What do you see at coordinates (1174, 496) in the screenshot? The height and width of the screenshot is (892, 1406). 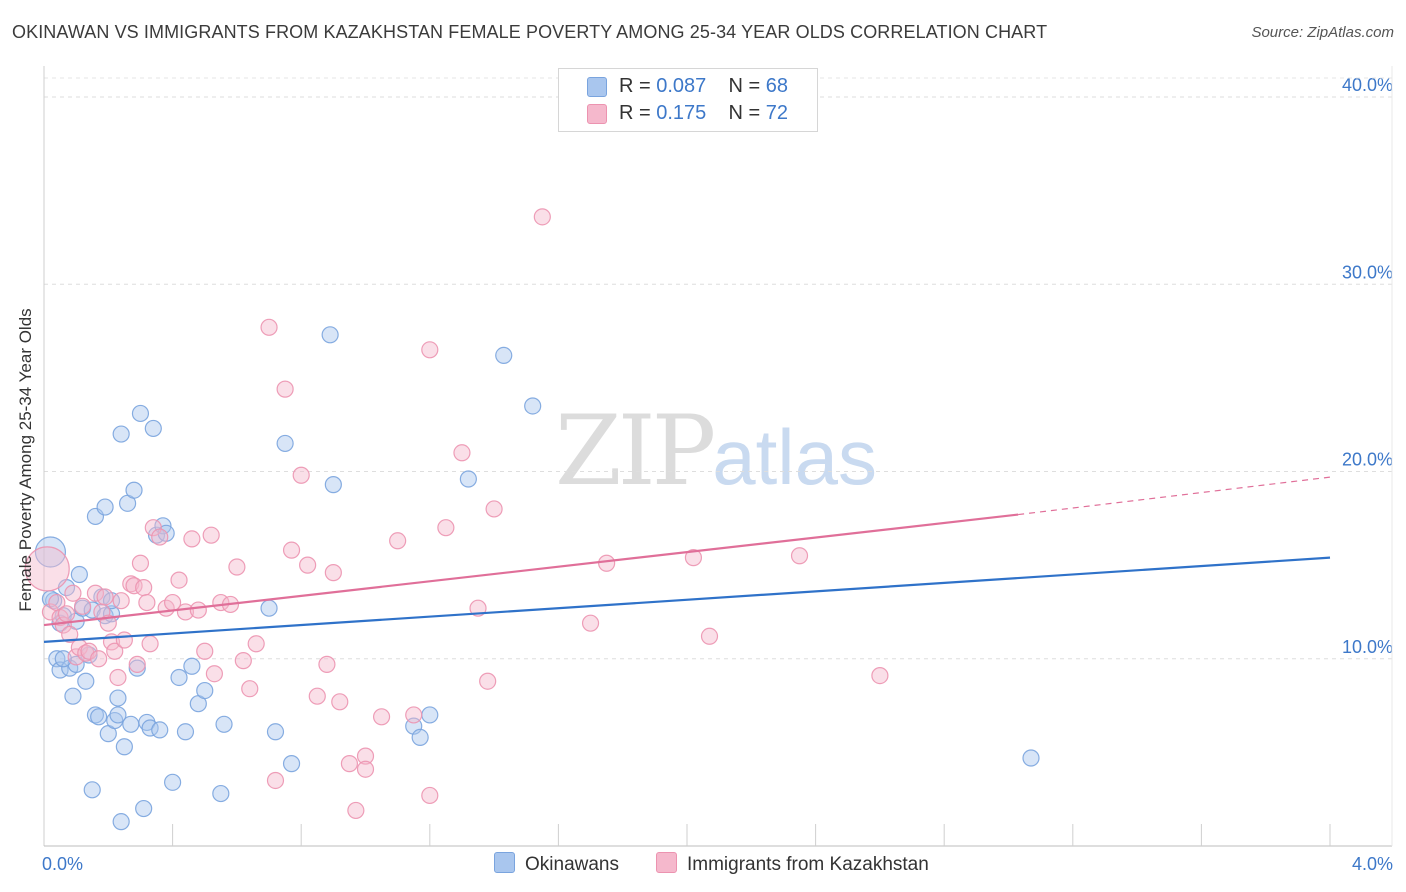 I see `trend-line-dashed-kazakhstan` at bounding box center [1174, 496].